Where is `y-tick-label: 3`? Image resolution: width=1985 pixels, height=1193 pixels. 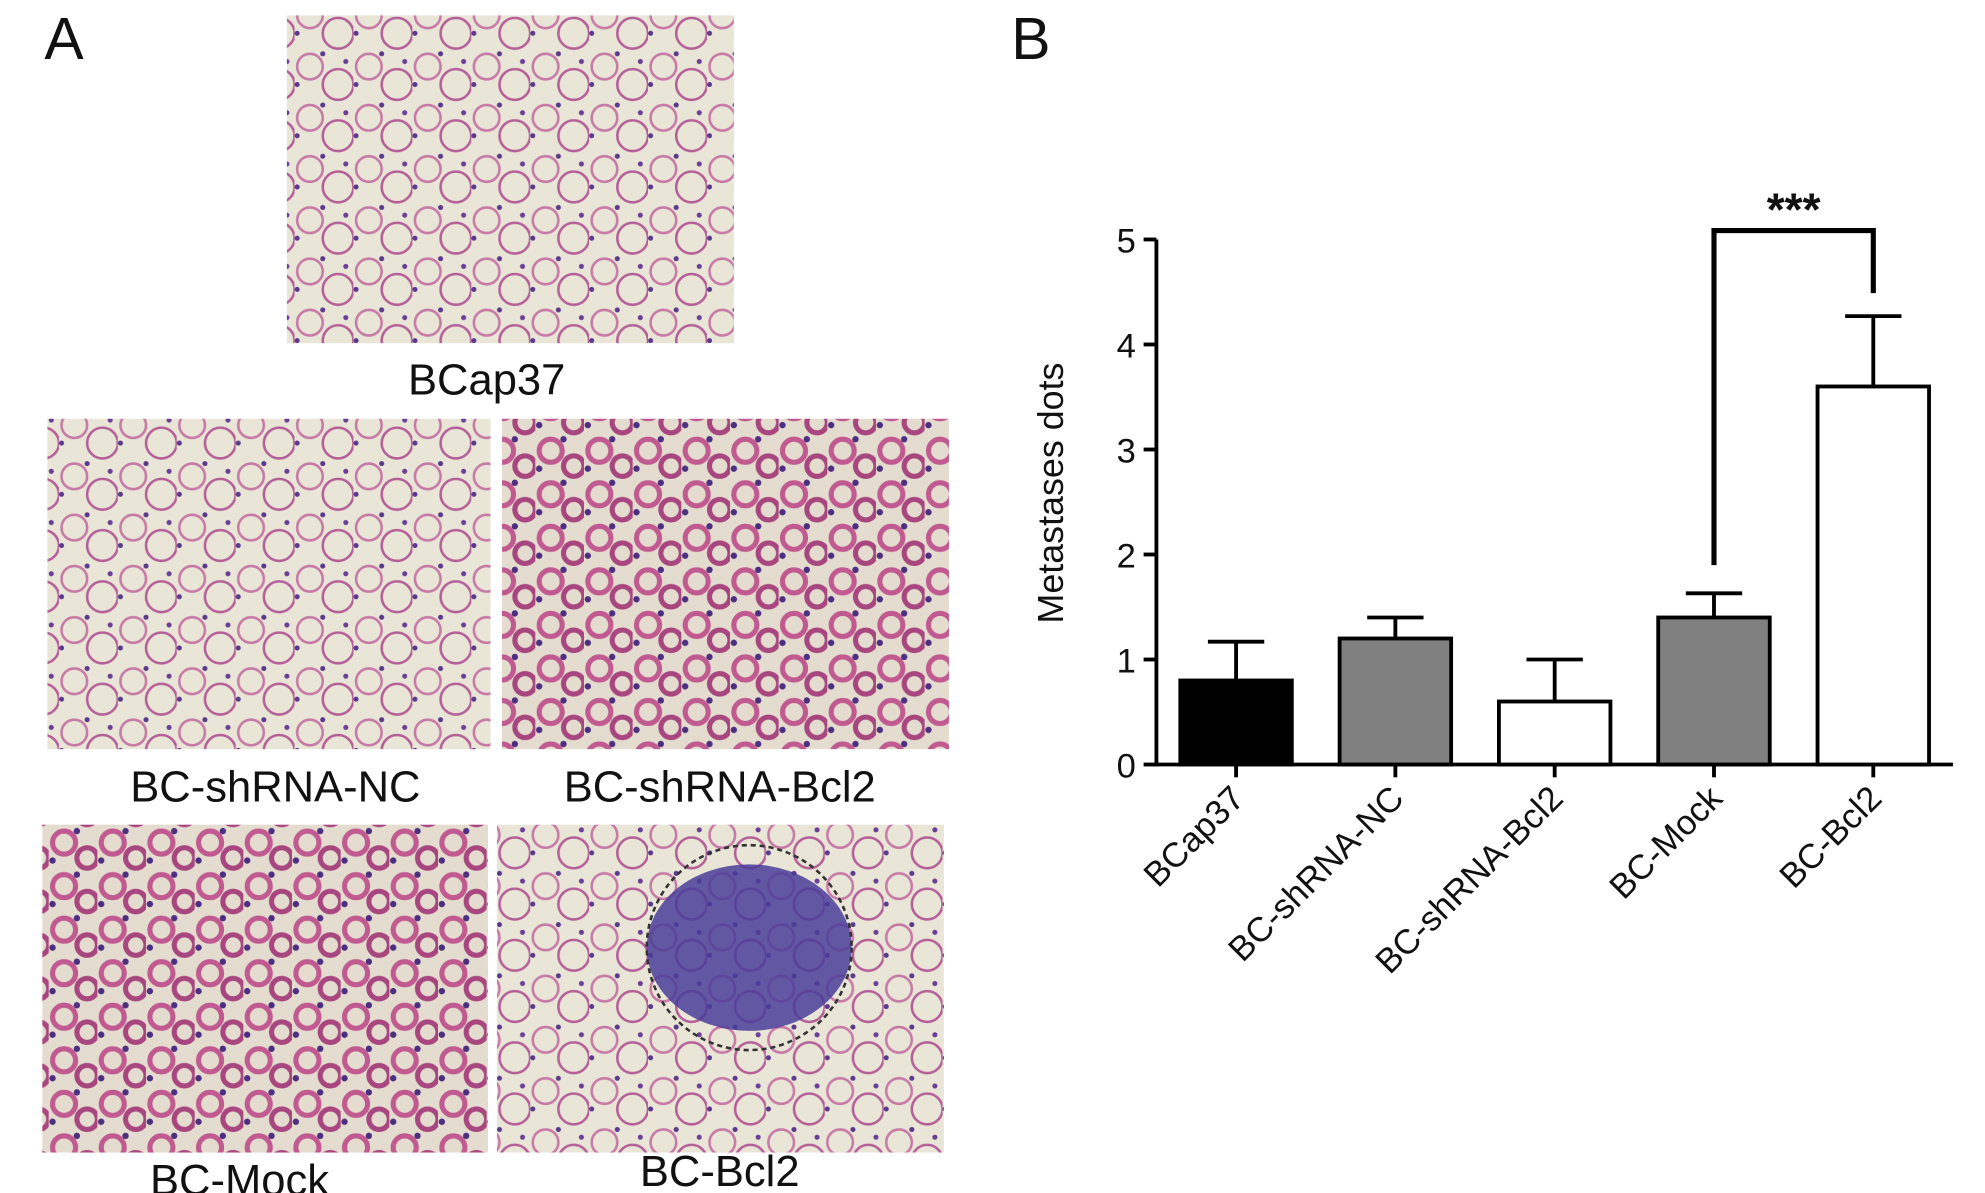 y-tick-label: 3 is located at coordinates (1126, 451).